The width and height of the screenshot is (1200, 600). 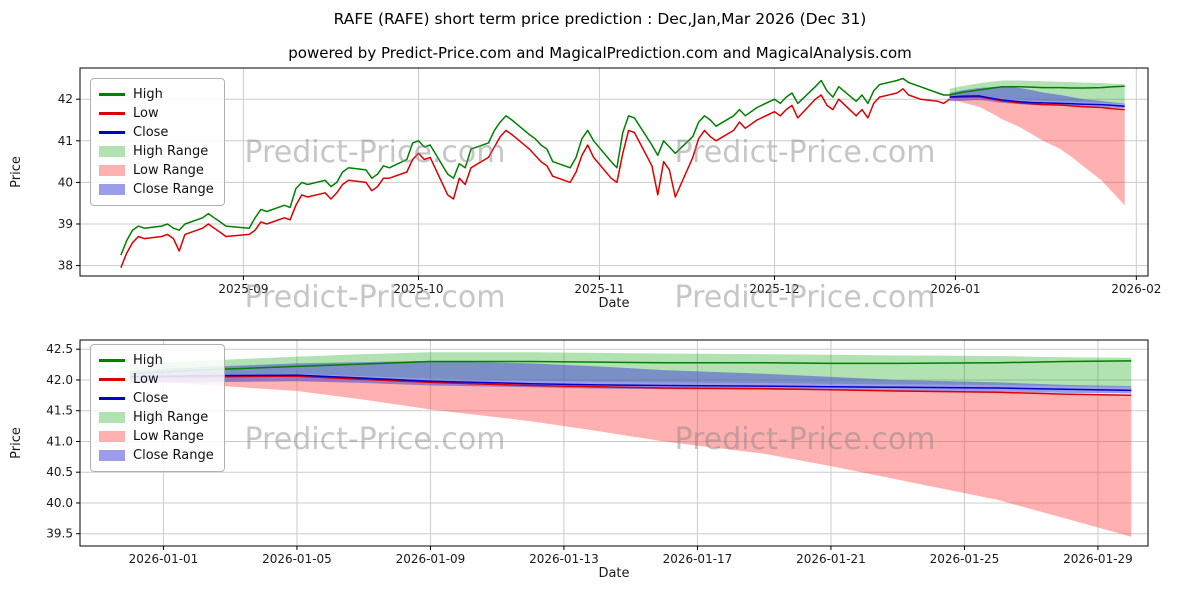 What do you see at coordinates (1037, 151) in the screenshot?
I see `low-range-band` at bounding box center [1037, 151].